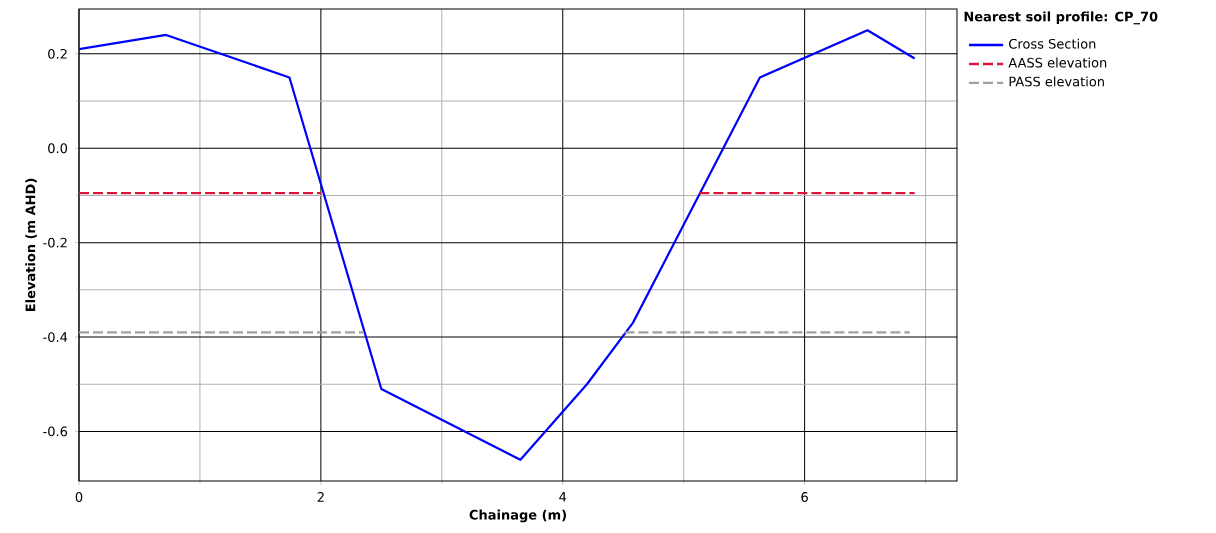 The image size is (1216, 533). I want to click on y-tick-label: 0.0, so click(58, 148).